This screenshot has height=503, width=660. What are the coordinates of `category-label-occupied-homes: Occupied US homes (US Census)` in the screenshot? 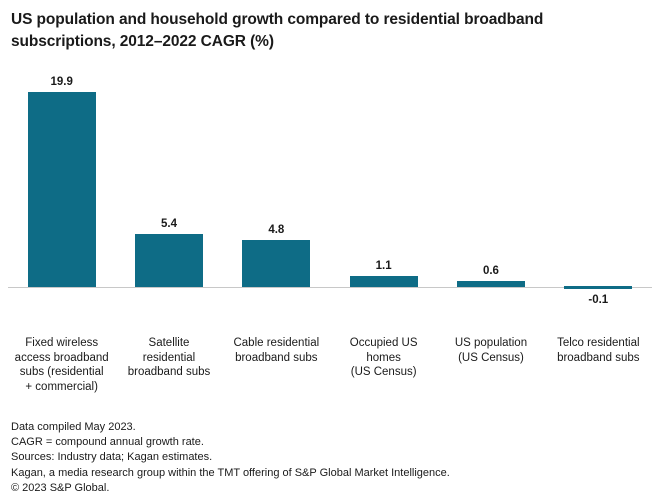 It's located at (383, 357).